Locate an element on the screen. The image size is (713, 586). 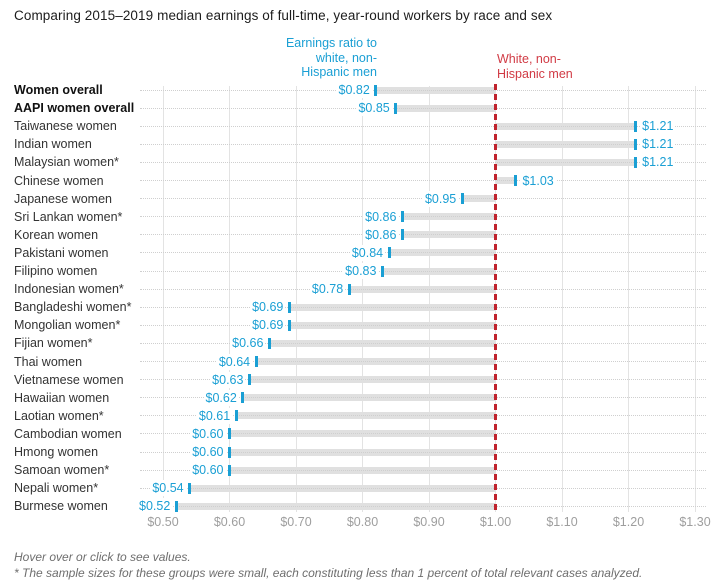
row-label: Korean women is located at coordinates (56, 234).